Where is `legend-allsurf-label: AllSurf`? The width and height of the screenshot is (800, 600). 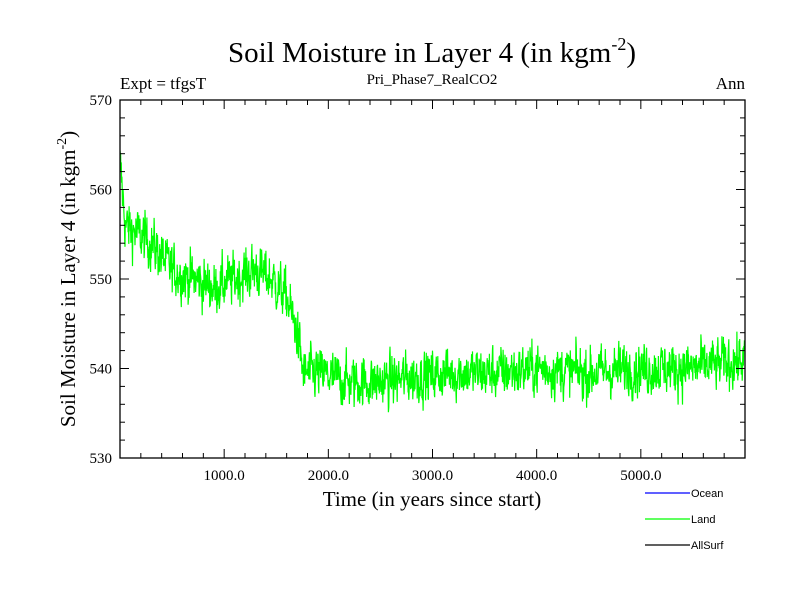
legend-allsurf-label: AllSurf is located at coordinates (707, 546).